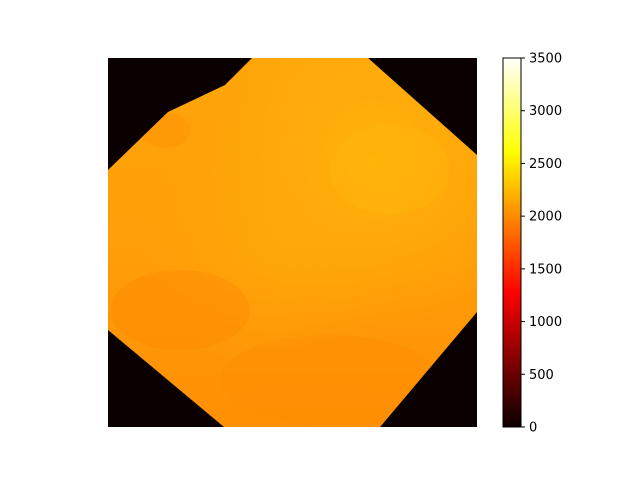 The image size is (640, 480). What do you see at coordinates (541, 244) in the screenshot?
I see `colorbar-ticks: 0 500 1000 1500 2000 2500 3000 3500` at bounding box center [541, 244].